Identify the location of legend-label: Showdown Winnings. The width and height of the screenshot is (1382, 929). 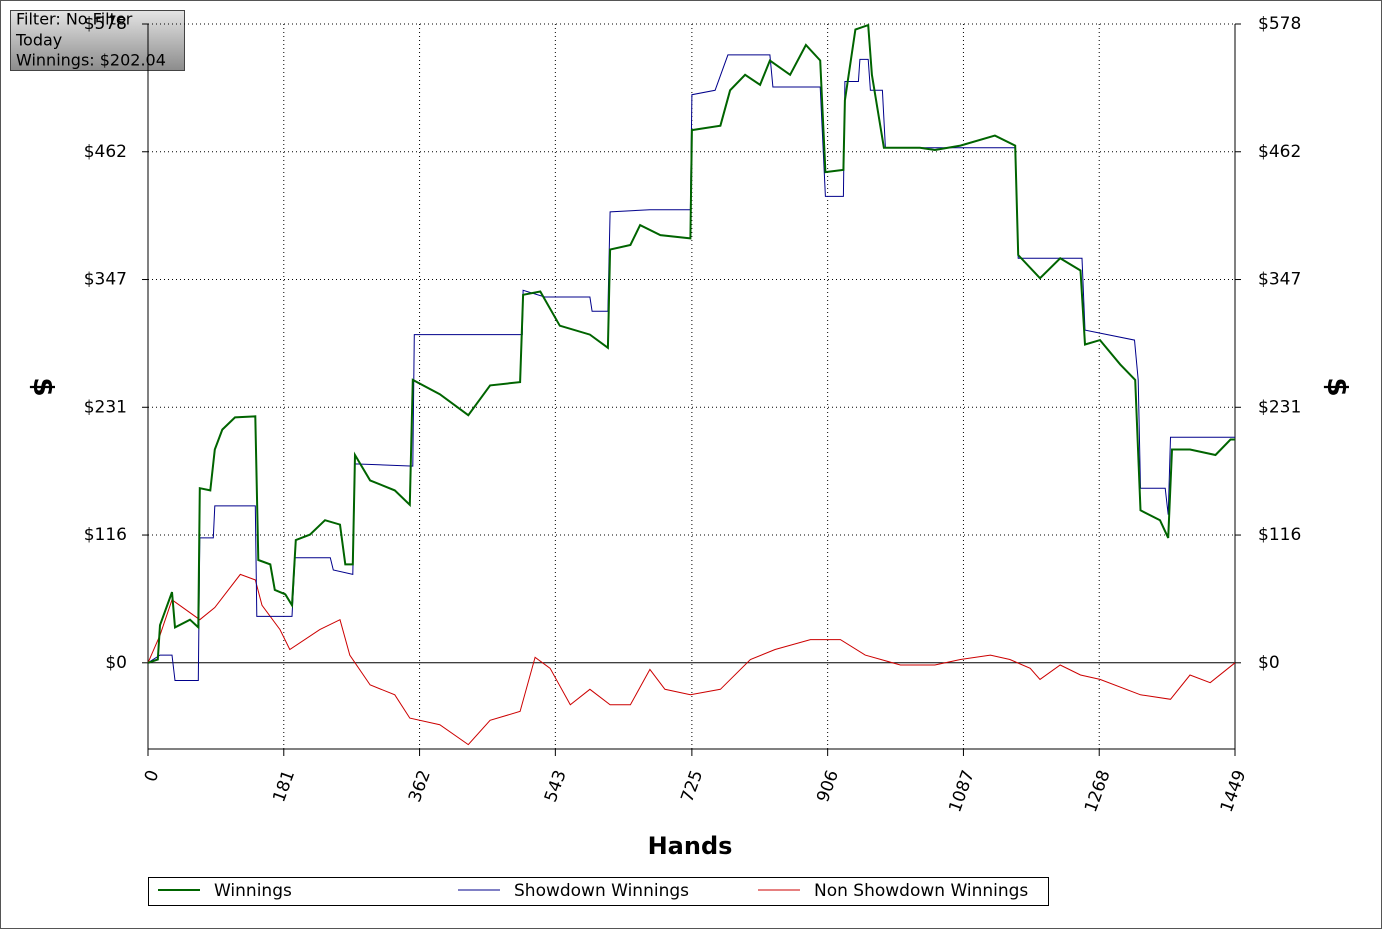
(601, 891).